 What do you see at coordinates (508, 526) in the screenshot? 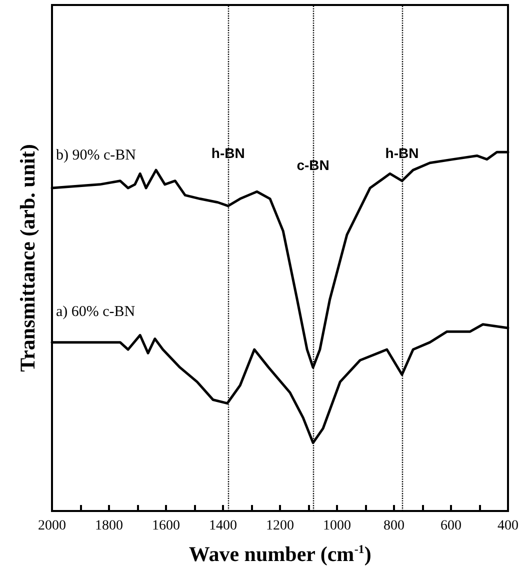
I see `x-tick-label: 400` at bounding box center [508, 526].